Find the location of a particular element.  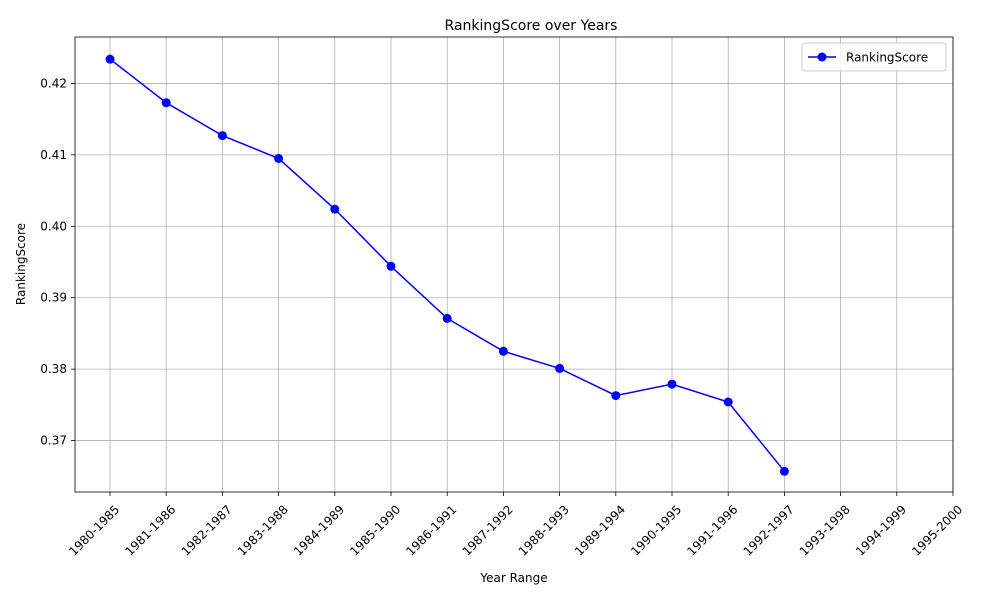

legend-marker-swatch is located at coordinates (822, 57).